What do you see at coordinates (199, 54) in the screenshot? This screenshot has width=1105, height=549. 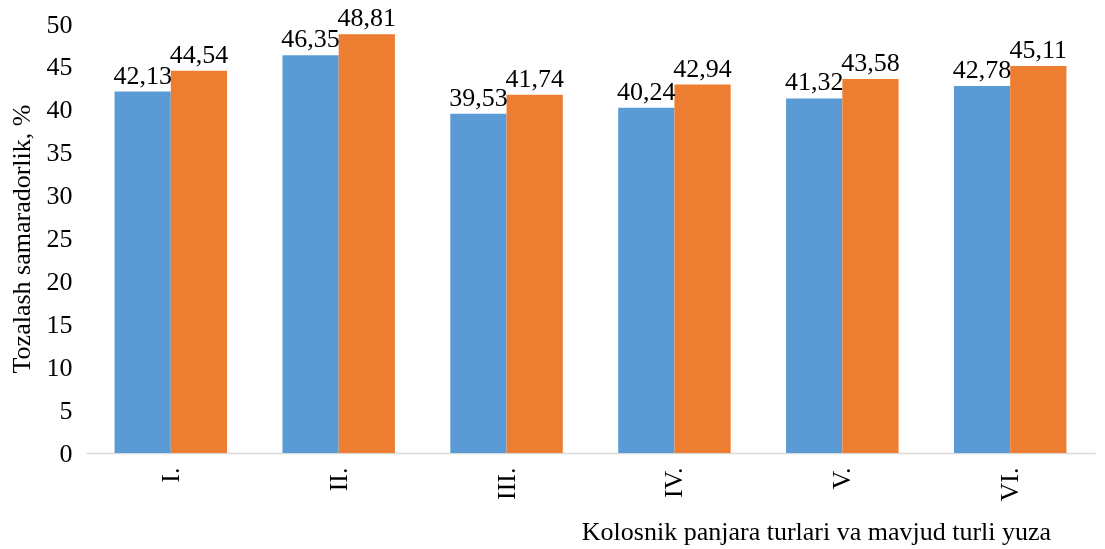 I see `data-label: 44,54` at bounding box center [199, 54].